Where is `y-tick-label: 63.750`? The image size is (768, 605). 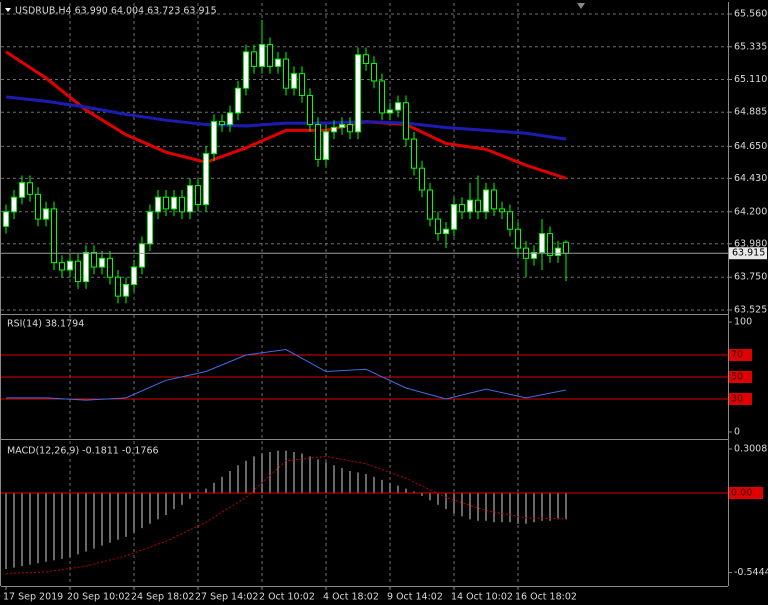 y-tick-label: 63.750 is located at coordinates (750, 277).